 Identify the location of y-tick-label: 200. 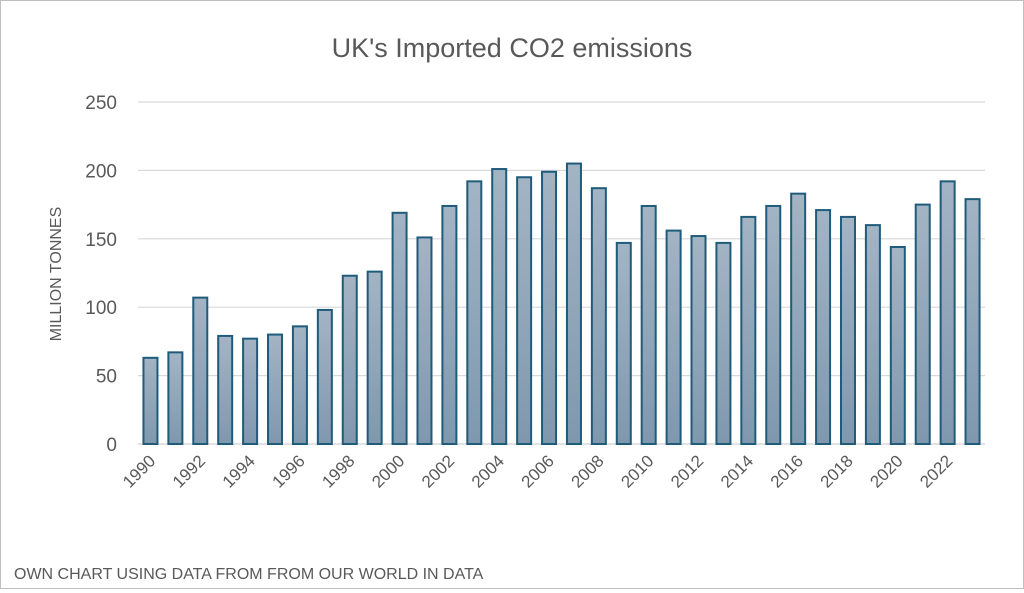
(101, 171).